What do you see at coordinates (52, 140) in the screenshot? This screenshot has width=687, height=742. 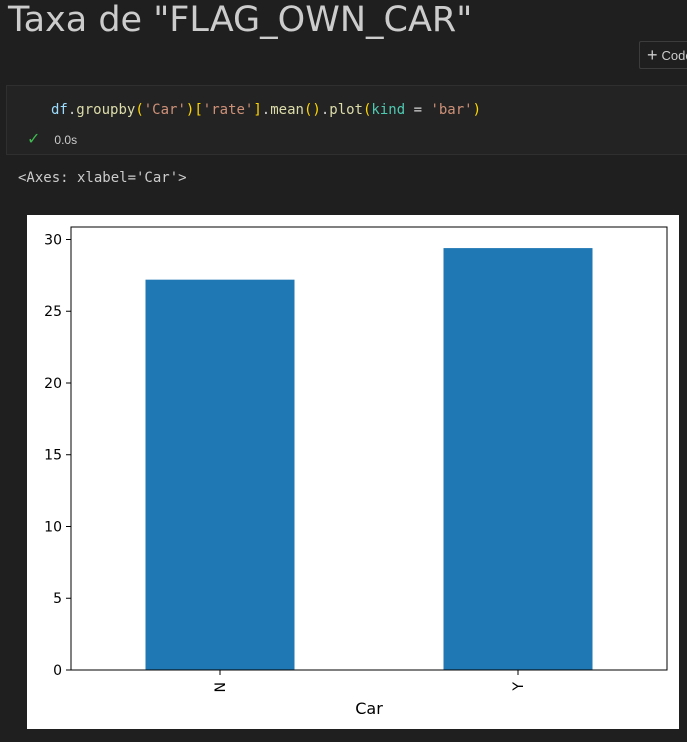 I see `cell-status: ✓ 0.0s` at bounding box center [52, 140].